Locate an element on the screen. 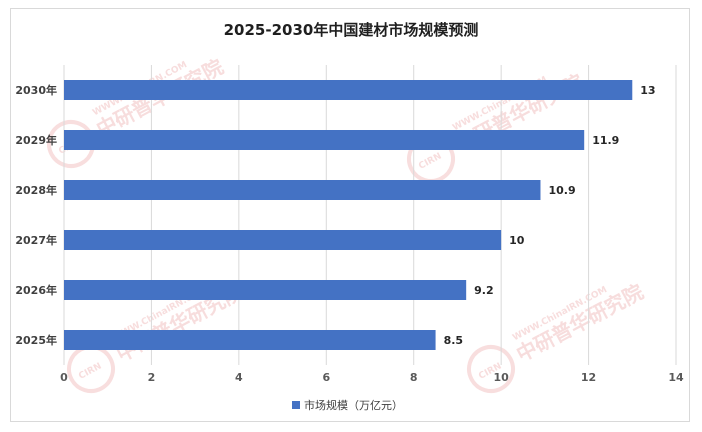 This screenshot has height=432, width=702. x-tick-label: 4 is located at coordinates (239, 377).